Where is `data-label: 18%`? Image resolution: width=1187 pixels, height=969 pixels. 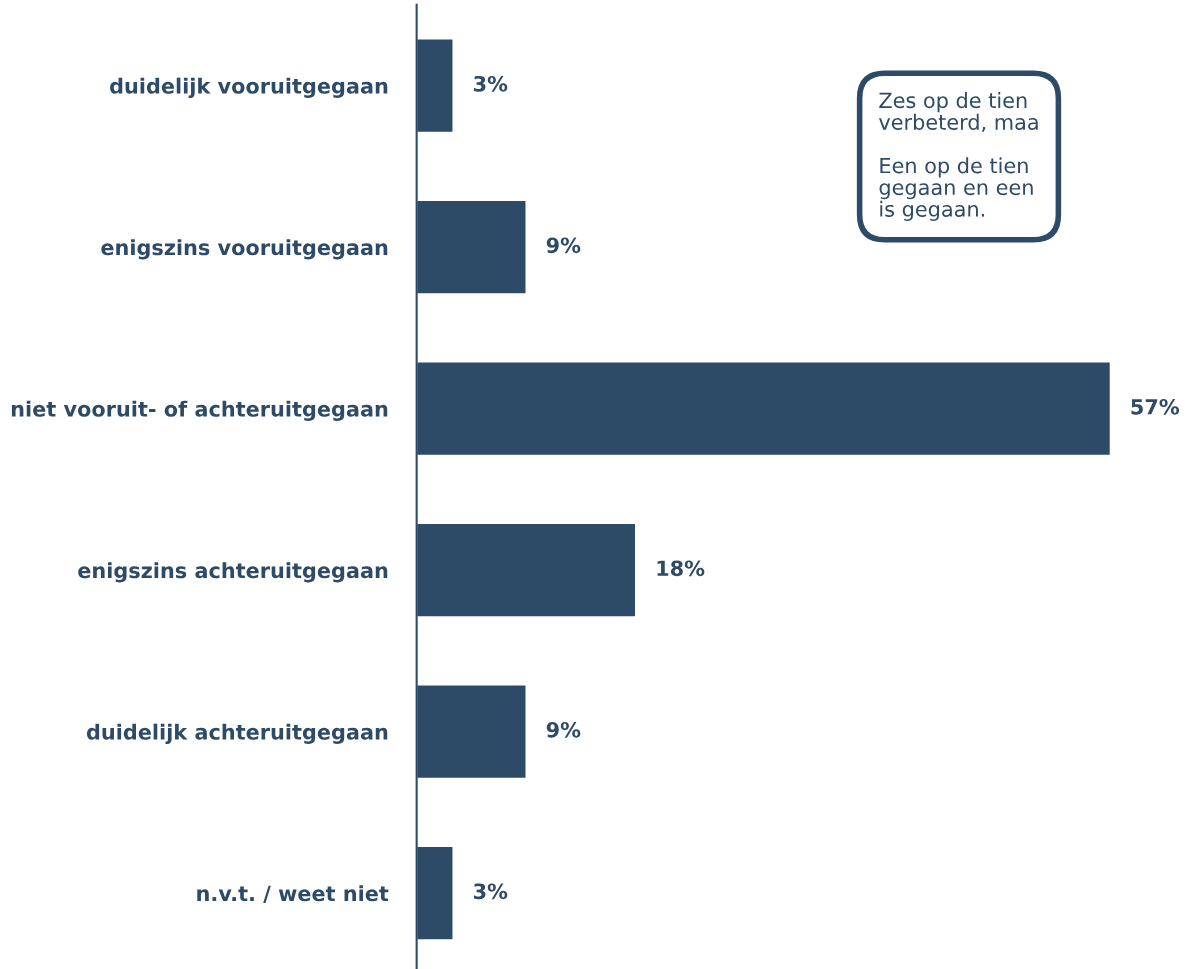
data-label: 18% is located at coordinates (681, 568).